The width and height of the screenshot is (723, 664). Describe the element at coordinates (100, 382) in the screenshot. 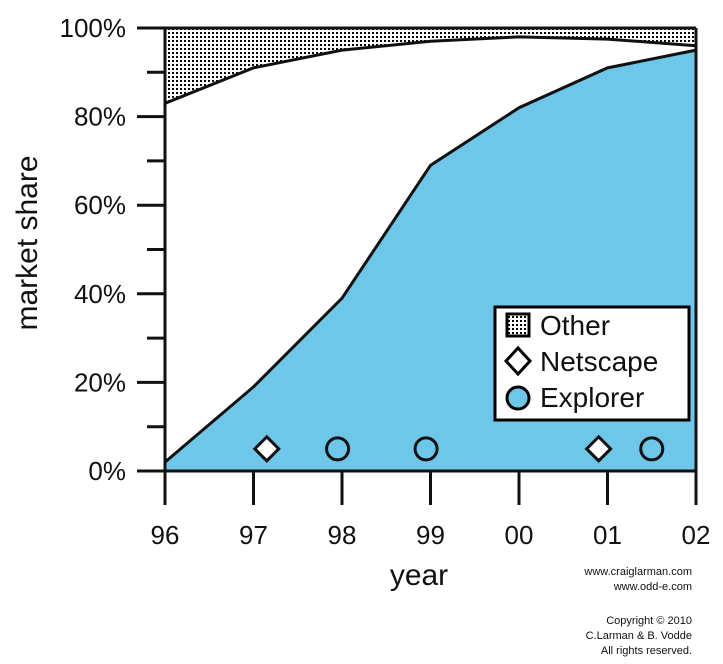

I see `y-tick-label: 20%` at that location.